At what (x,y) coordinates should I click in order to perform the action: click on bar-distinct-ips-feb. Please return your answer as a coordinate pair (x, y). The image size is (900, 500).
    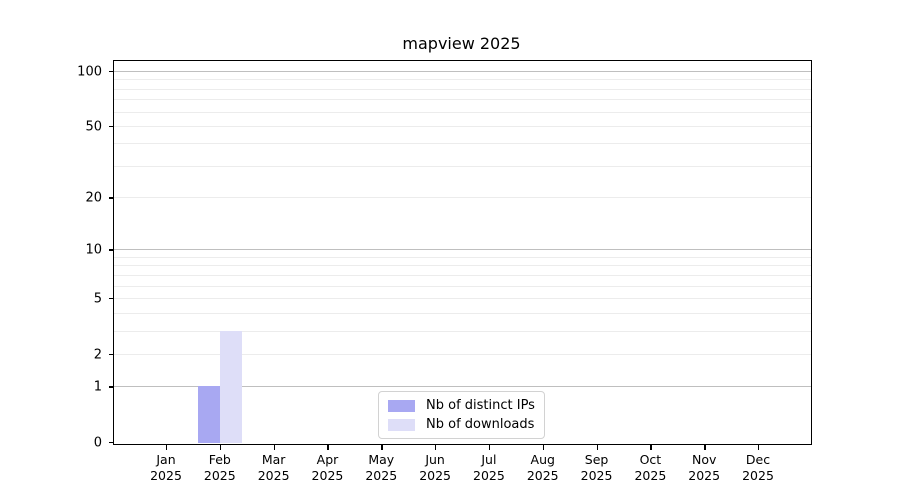
    Looking at the image, I should click on (208, 414).